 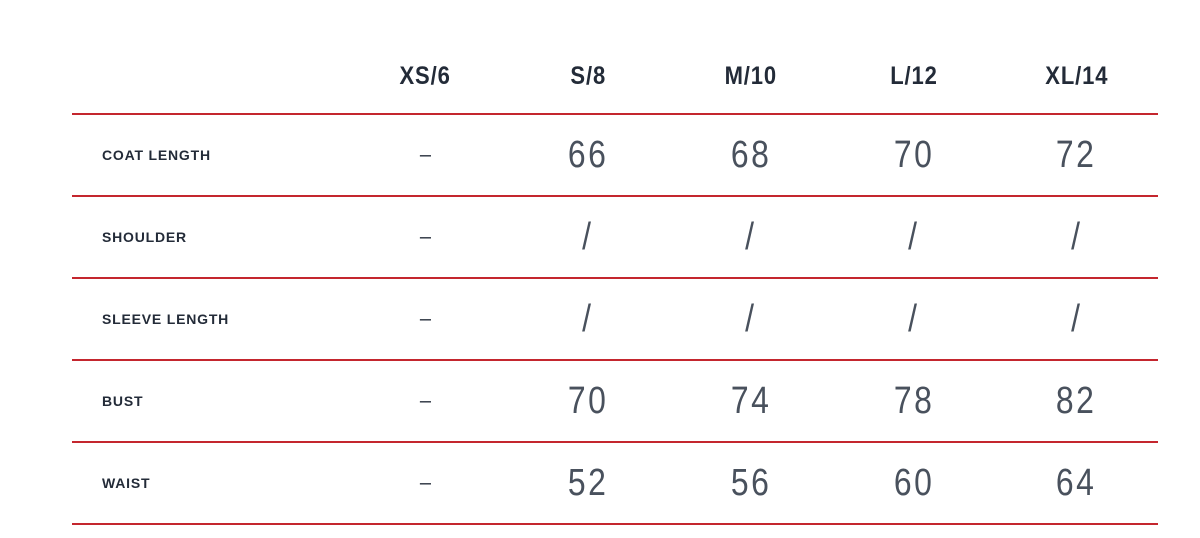 What do you see at coordinates (208, 155) in the screenshot?
I see `row-label: COAT LENGTH` at bounding box center [208, 155].